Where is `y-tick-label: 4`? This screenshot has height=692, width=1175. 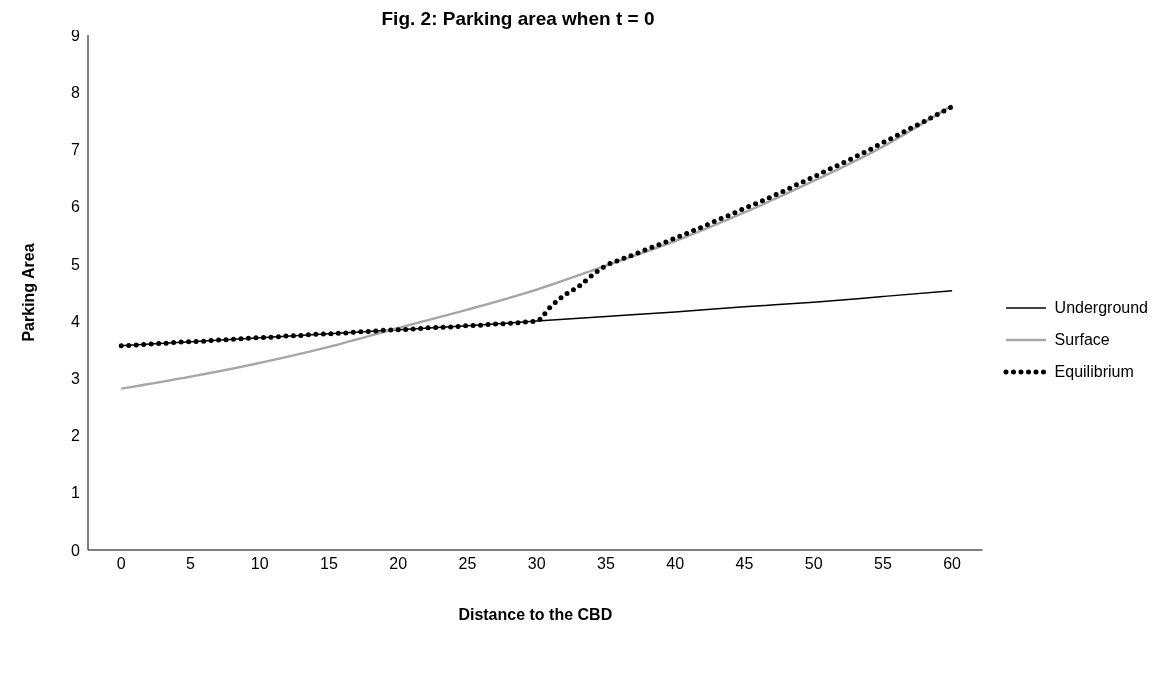
y-tick-label: 4 is located at coordinates (76, 321).